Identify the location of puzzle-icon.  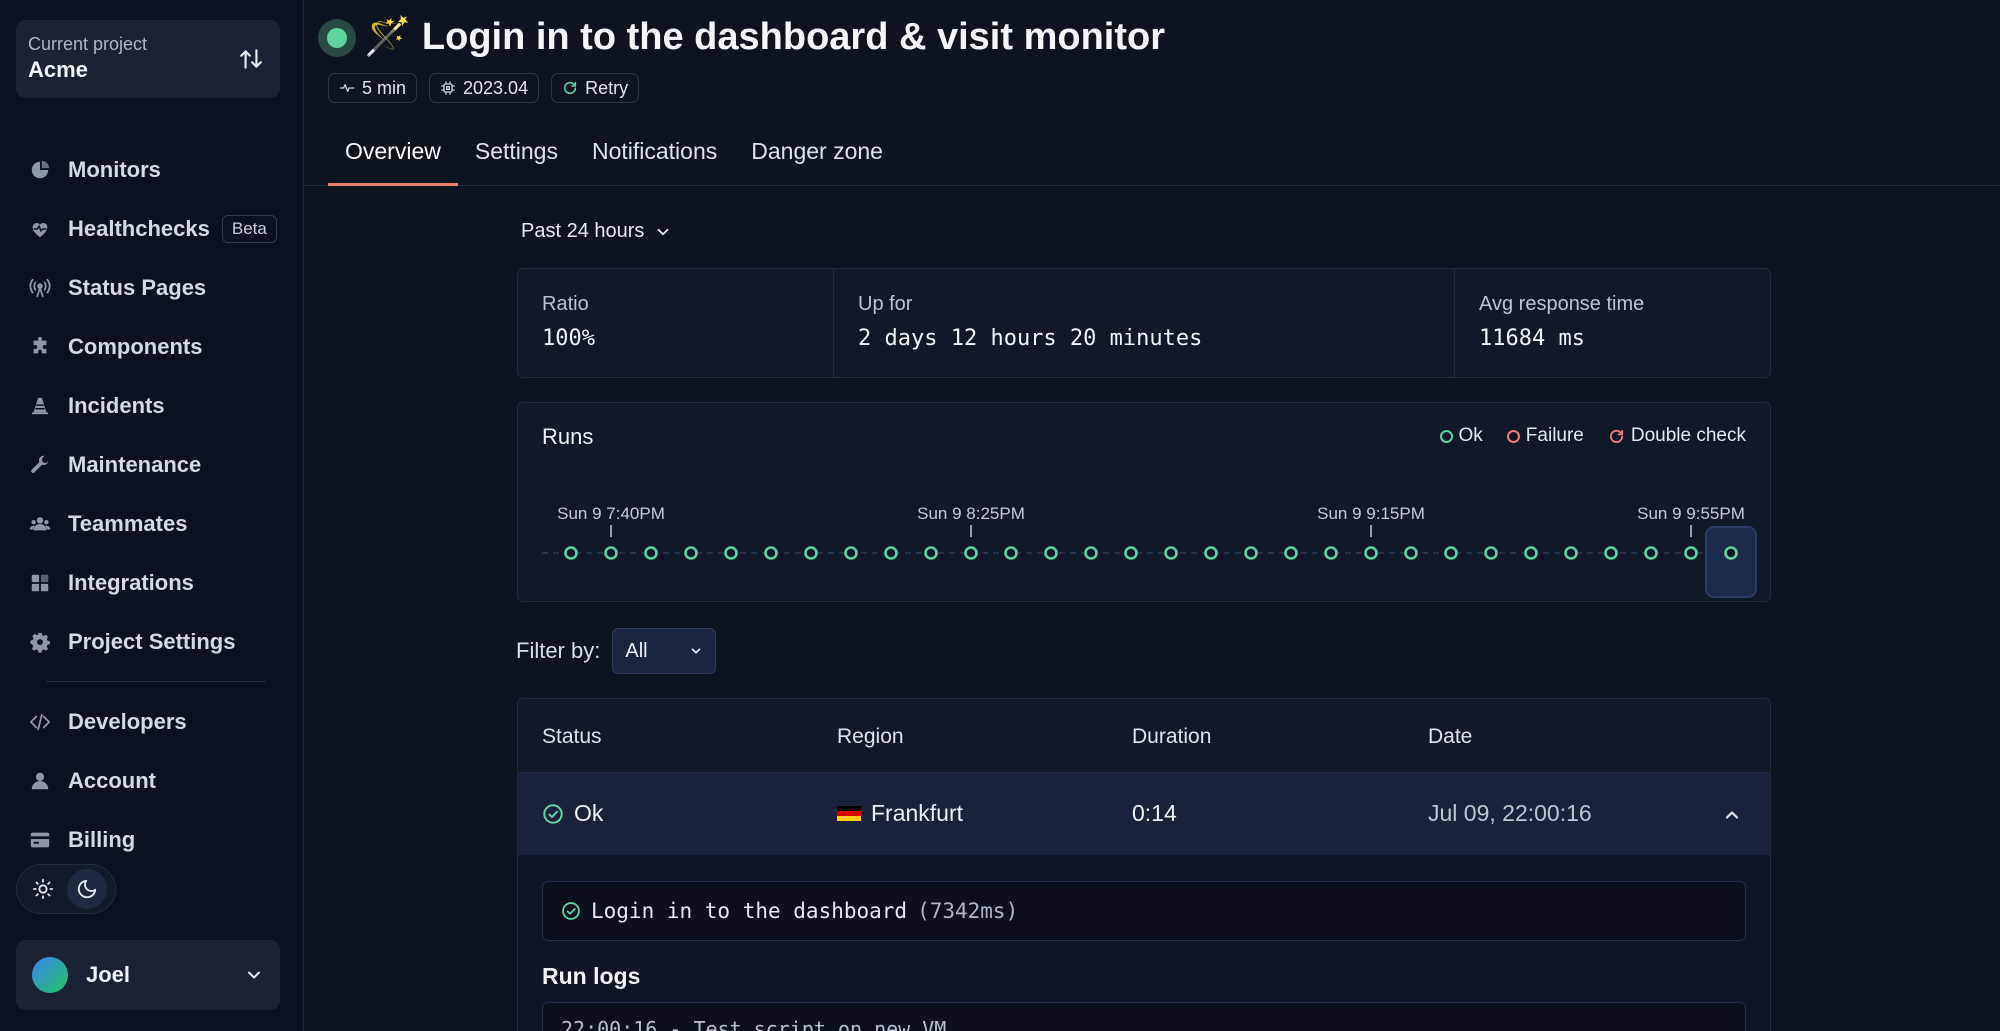
(40, 347).